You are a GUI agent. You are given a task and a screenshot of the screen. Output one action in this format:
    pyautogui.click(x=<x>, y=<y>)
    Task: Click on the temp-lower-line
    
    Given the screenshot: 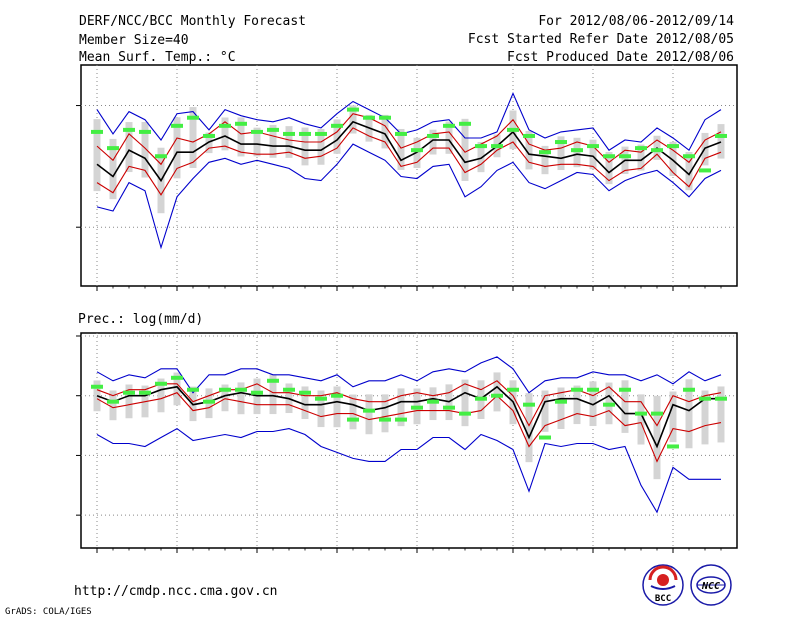 What is the action you would take?
    pyautogui.click(x=409, y=161)
    